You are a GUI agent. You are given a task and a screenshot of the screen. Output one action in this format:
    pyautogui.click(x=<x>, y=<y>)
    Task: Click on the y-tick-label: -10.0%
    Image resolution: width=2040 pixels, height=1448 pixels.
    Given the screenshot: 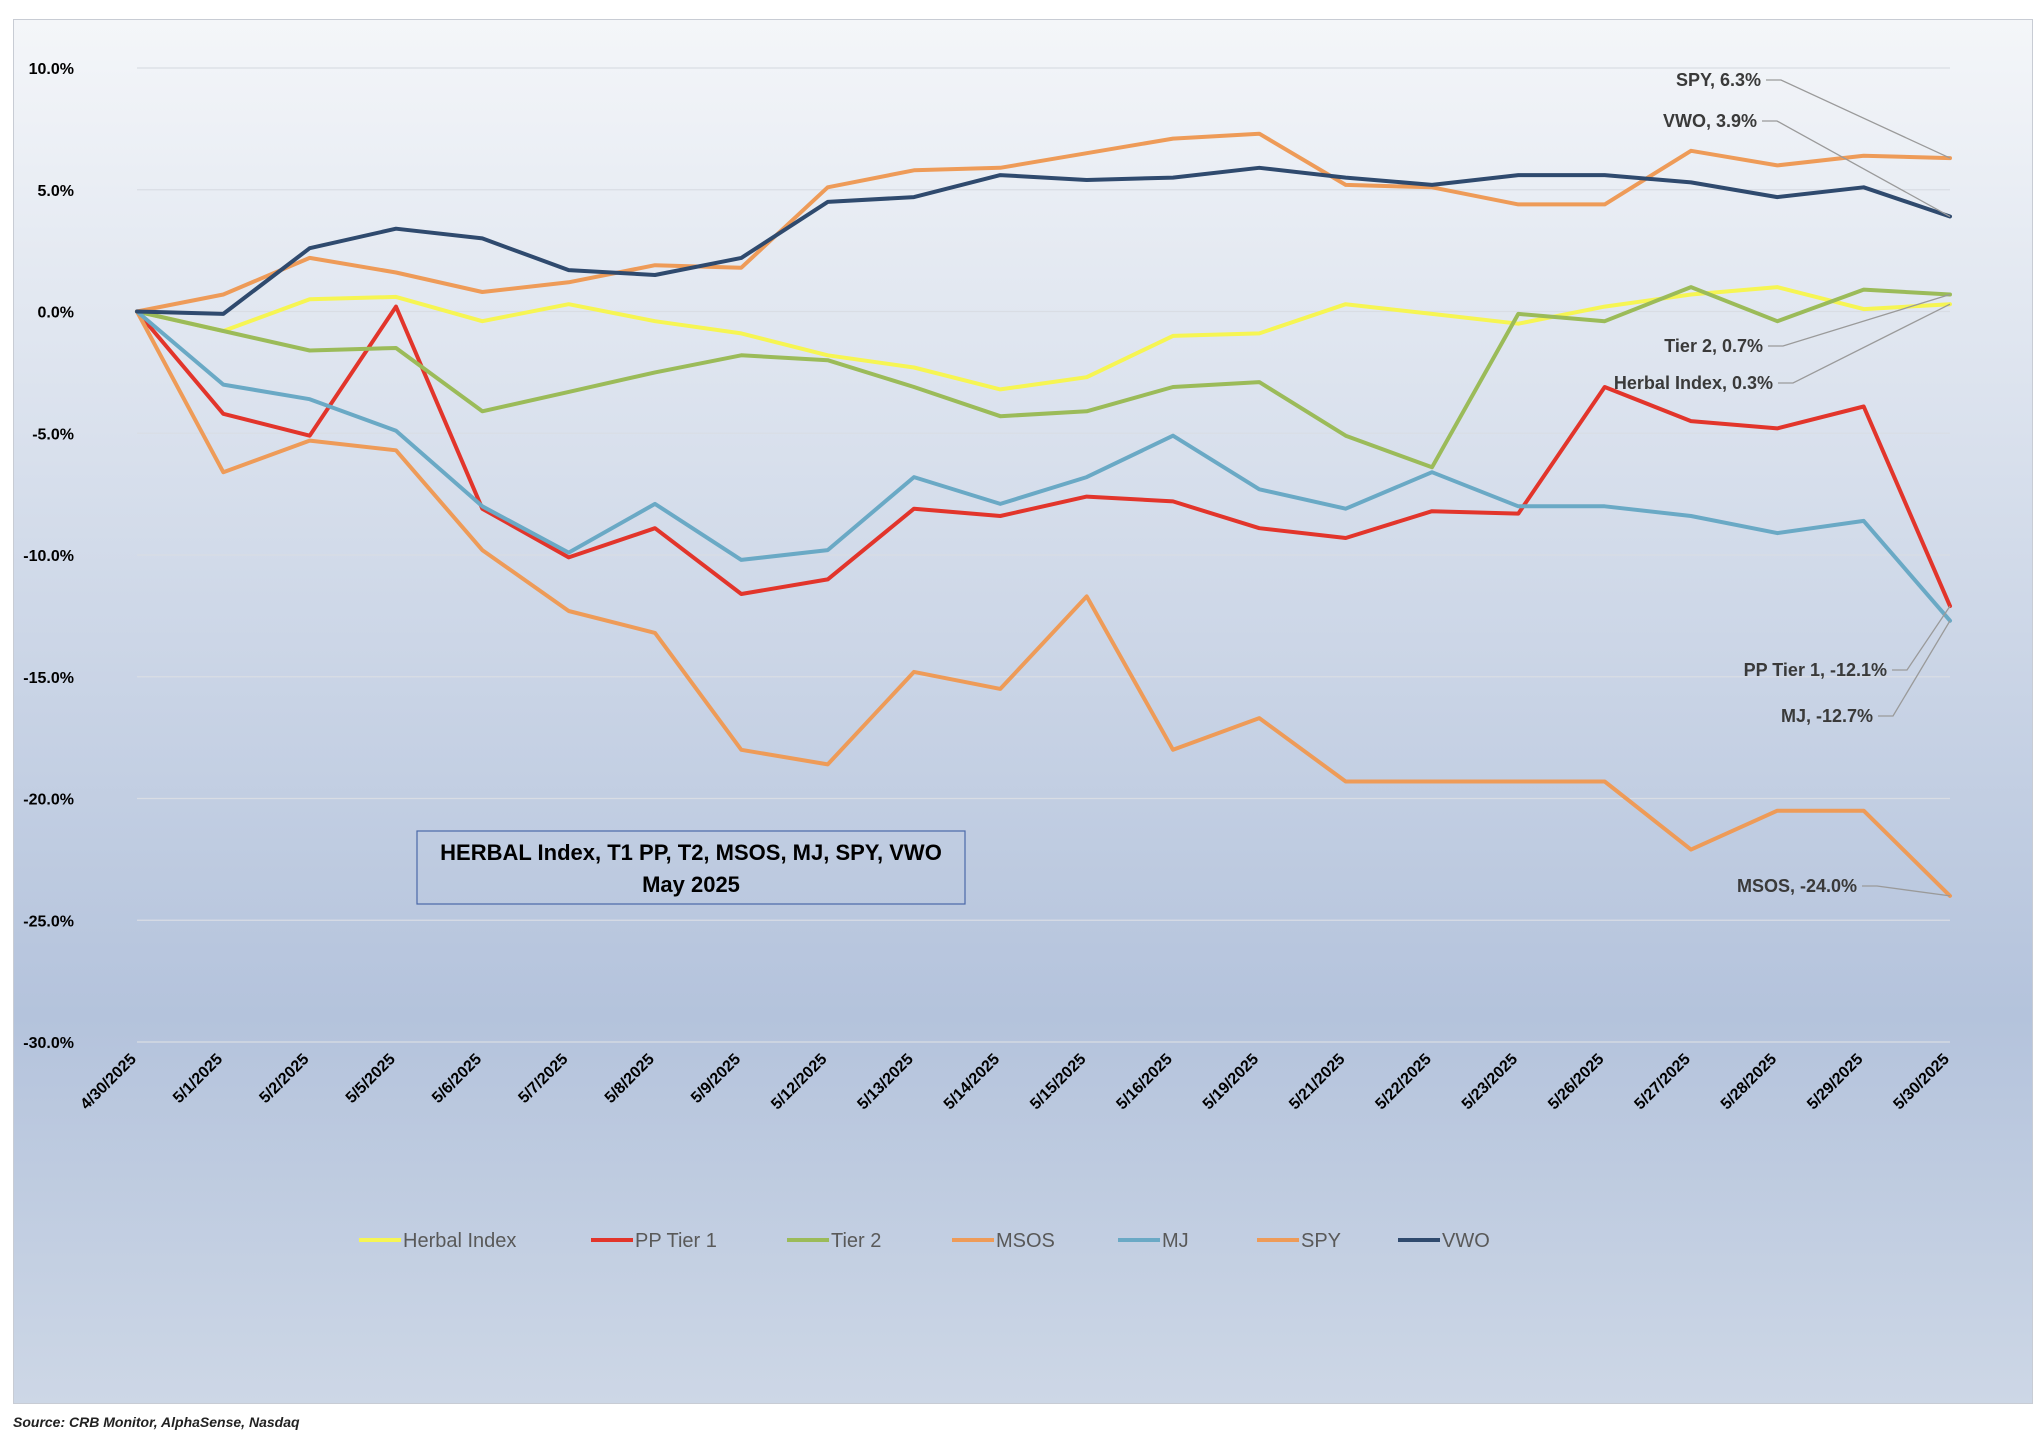 What is the action you would take?
    pyautogui.click(x=48, y=556)
    